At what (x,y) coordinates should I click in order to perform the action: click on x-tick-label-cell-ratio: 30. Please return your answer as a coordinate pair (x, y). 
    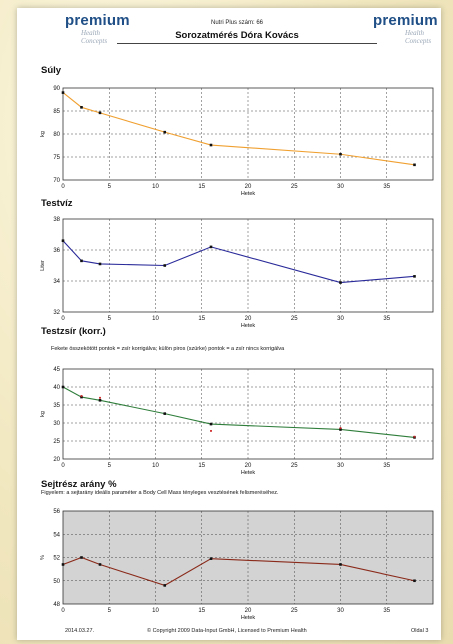
    Looking at the image, I should click on (340, 611).